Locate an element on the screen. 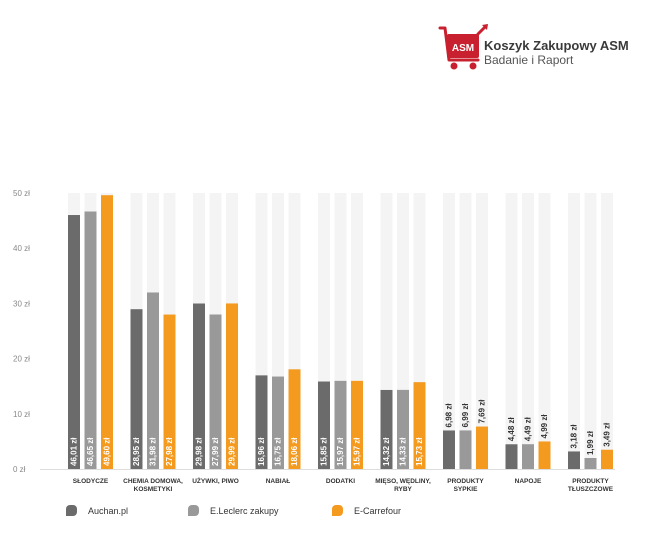 The image size is (655, 545). bar-value-label: 3,49 zł is located at coordinates (607, 434).